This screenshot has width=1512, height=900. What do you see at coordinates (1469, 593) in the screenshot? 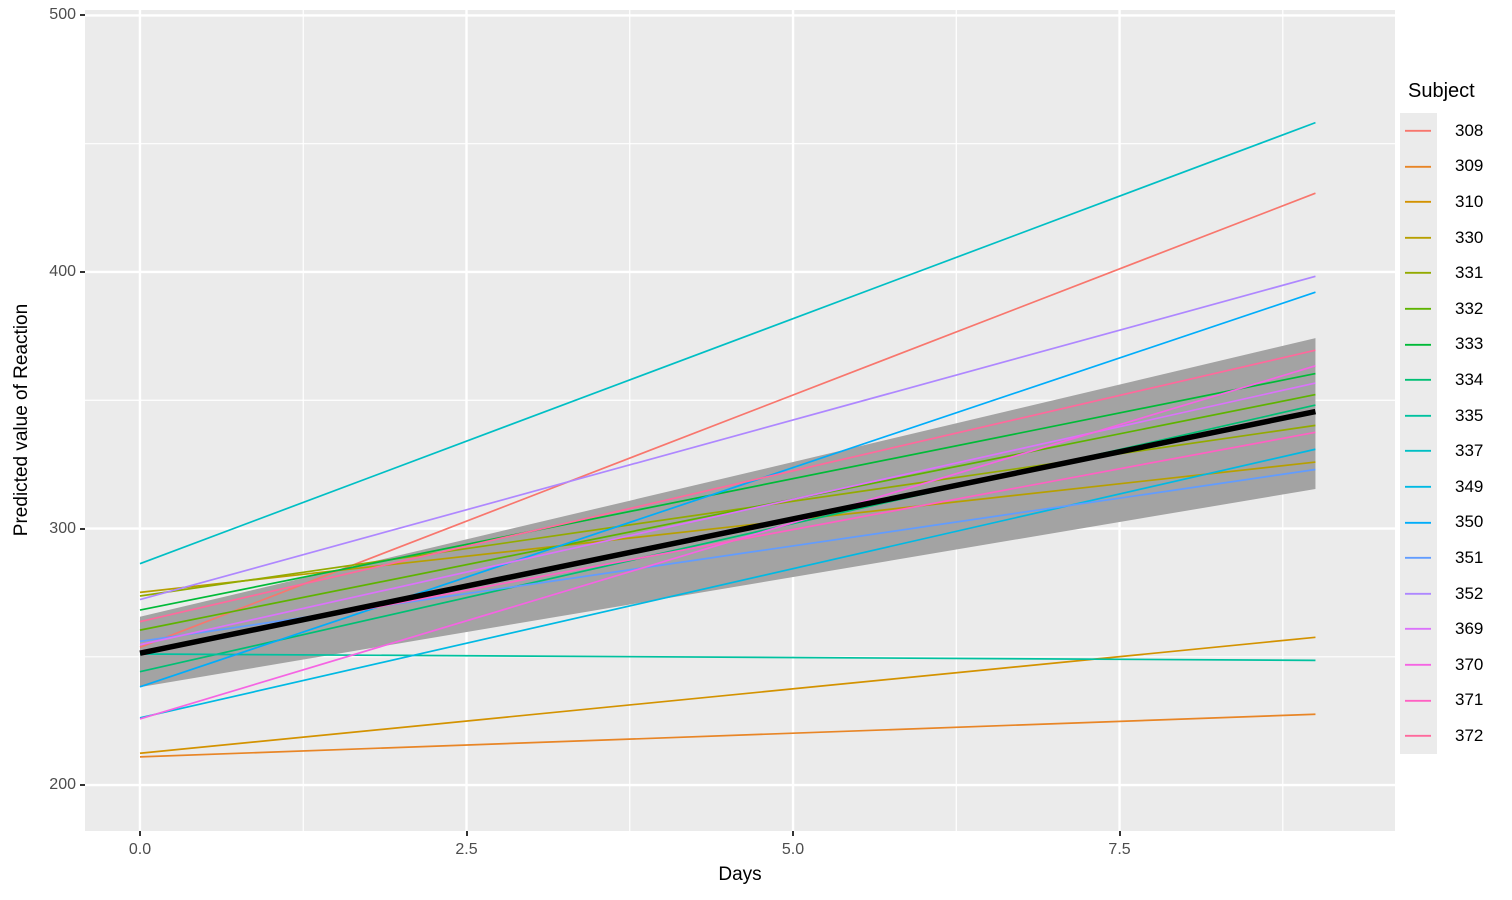
I see `legend-item-label: 352` at bounding box center [1469, 593].